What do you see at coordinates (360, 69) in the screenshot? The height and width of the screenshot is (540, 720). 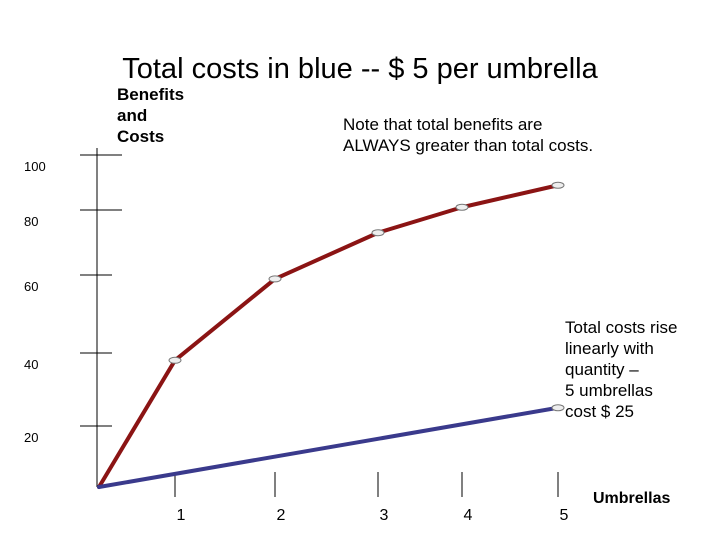 I see `chart-title: Total costs in blue -- $ 5 per umbrella` at bounding box center [360, 69].